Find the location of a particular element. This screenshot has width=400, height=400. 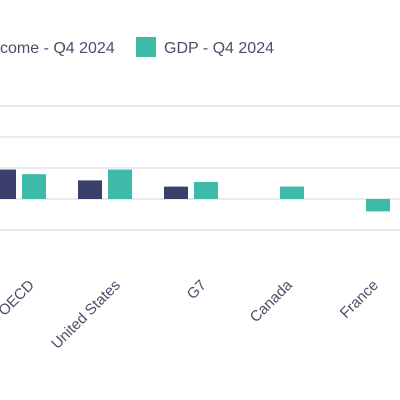

bars is located at coordinates (195, 190).